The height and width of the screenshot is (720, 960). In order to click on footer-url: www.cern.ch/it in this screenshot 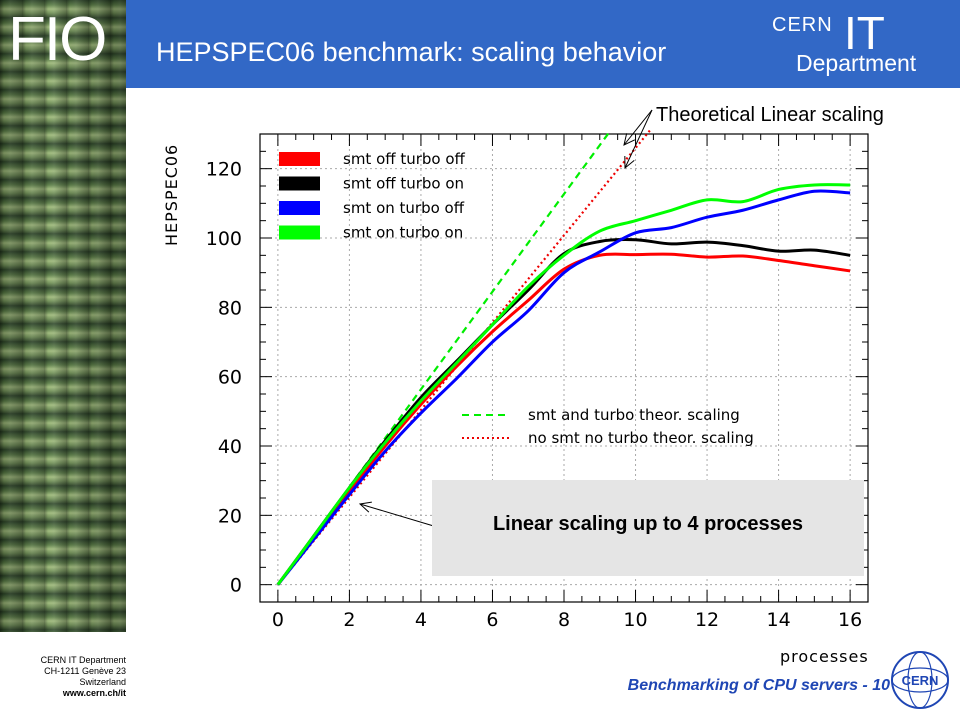, I will do `click(94, 693)`.